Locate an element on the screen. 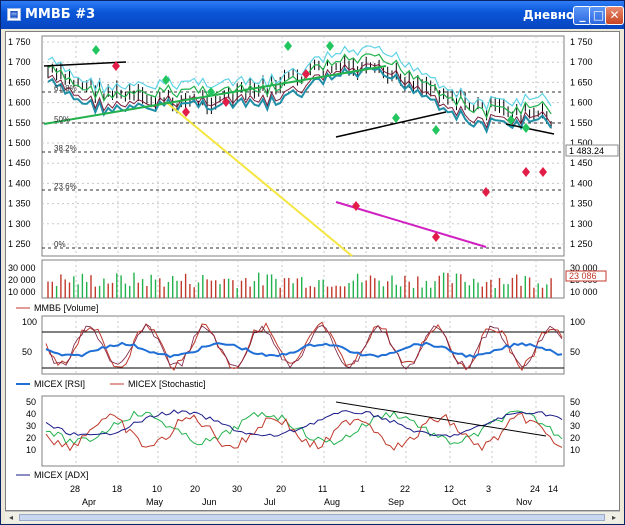 The image size is (625, 525). price-tick-right: 1 700 is located at coordinates (581, 62).